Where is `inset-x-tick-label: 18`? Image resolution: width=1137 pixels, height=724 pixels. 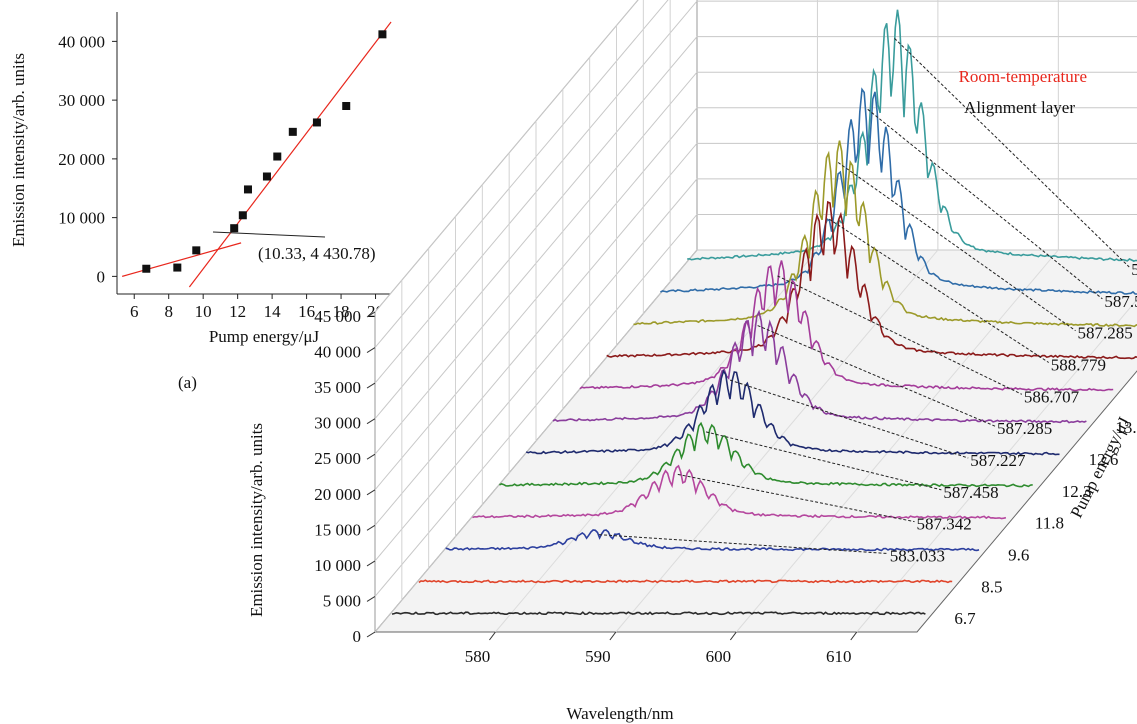
inset-x-tick-label: 18 is located at coordinates (341, 311).